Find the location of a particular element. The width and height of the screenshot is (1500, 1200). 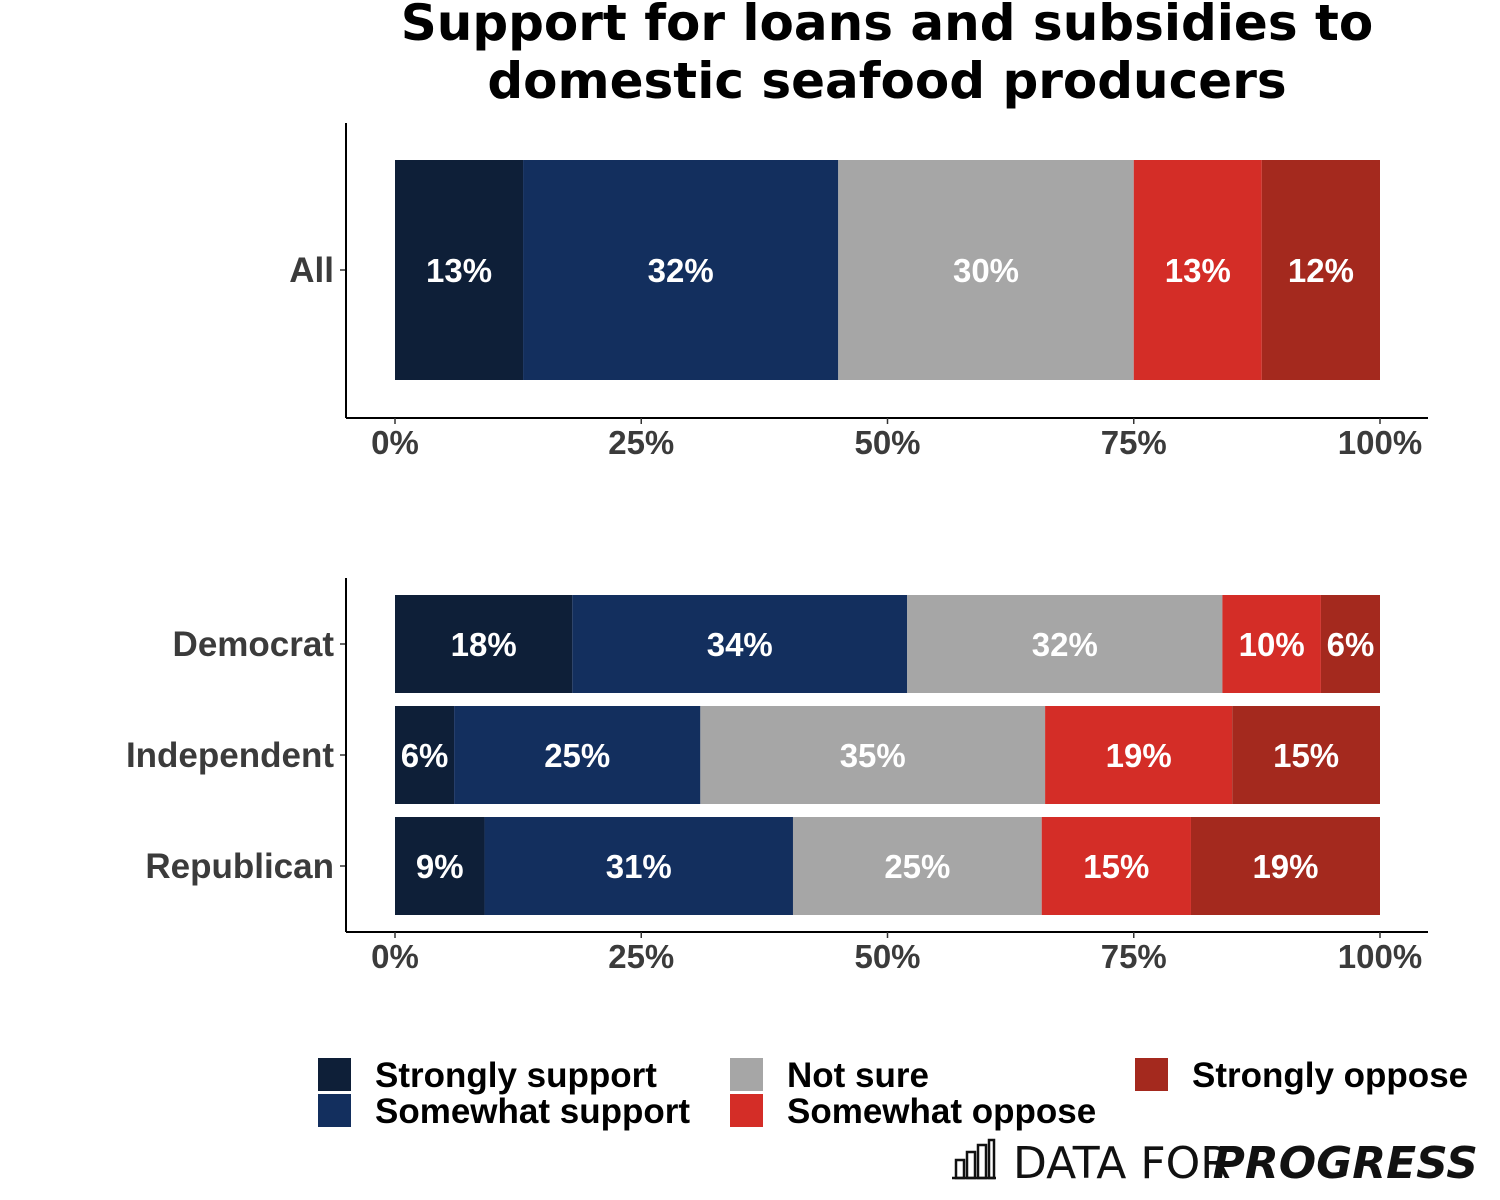

data-label: 34% is located at coordinates (740, 644).